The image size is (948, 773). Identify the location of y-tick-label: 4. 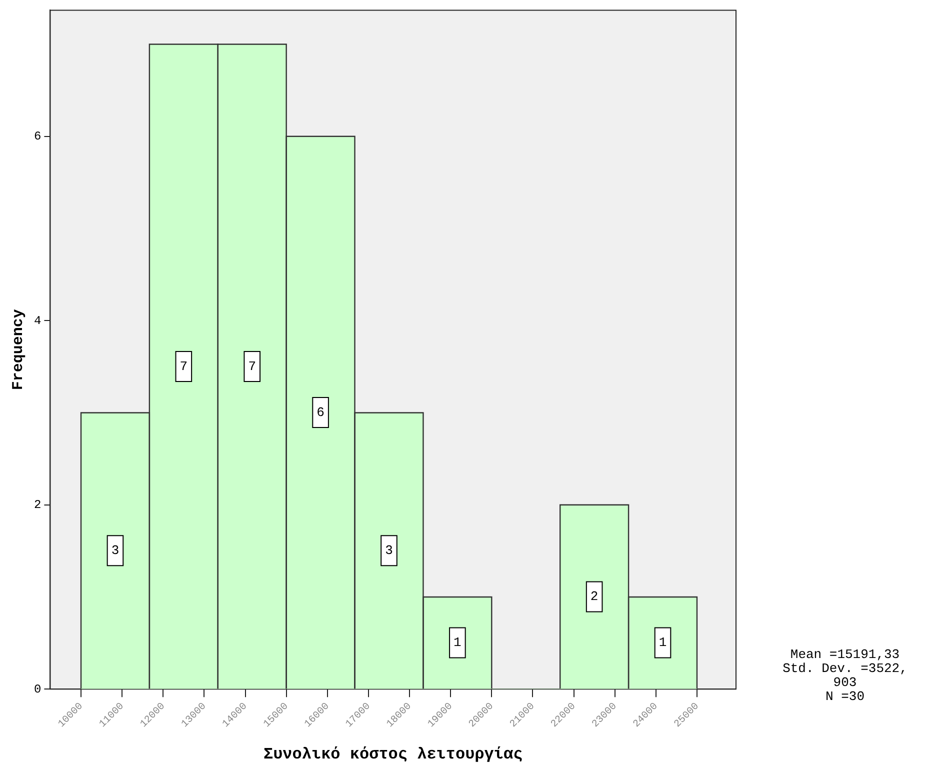
(38, 321).